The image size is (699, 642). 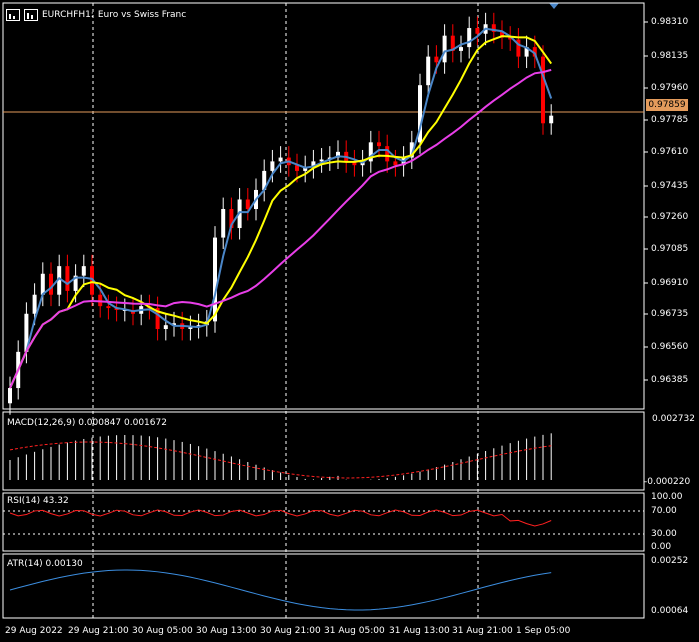 What do you see at coordinates (280, 518) in the screenshot?
I see `rsi-line` at bounding box center [280, 518].